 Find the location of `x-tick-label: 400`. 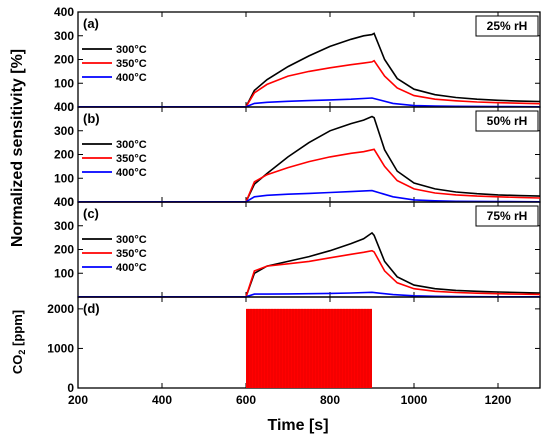

x-tick-label: 400 is located at coordinates (162, 400).